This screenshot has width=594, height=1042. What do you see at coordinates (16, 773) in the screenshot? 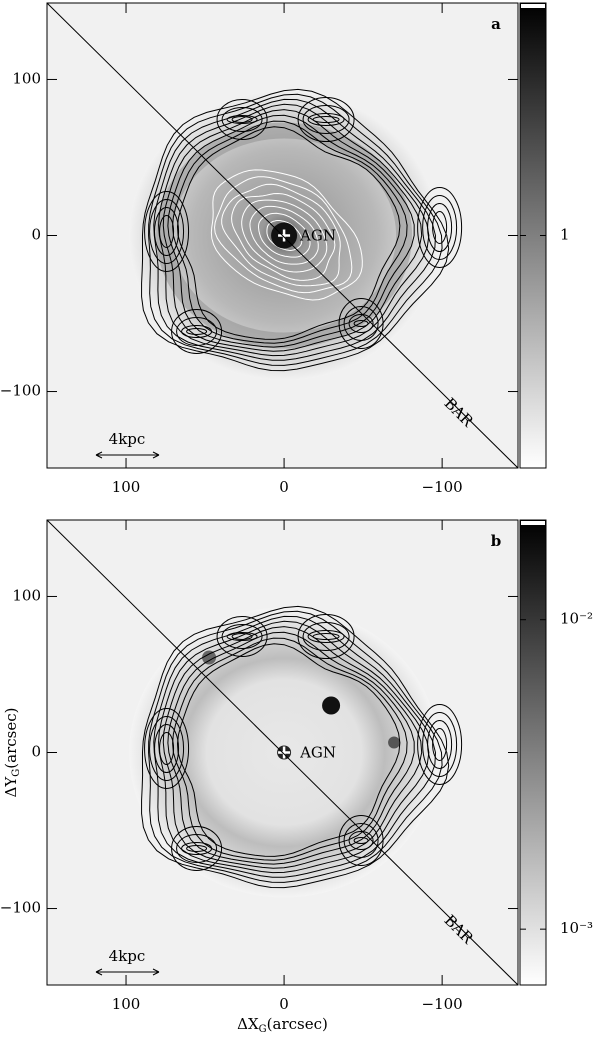
I see `ylabel-part: G` at bounding box center [16, 773].